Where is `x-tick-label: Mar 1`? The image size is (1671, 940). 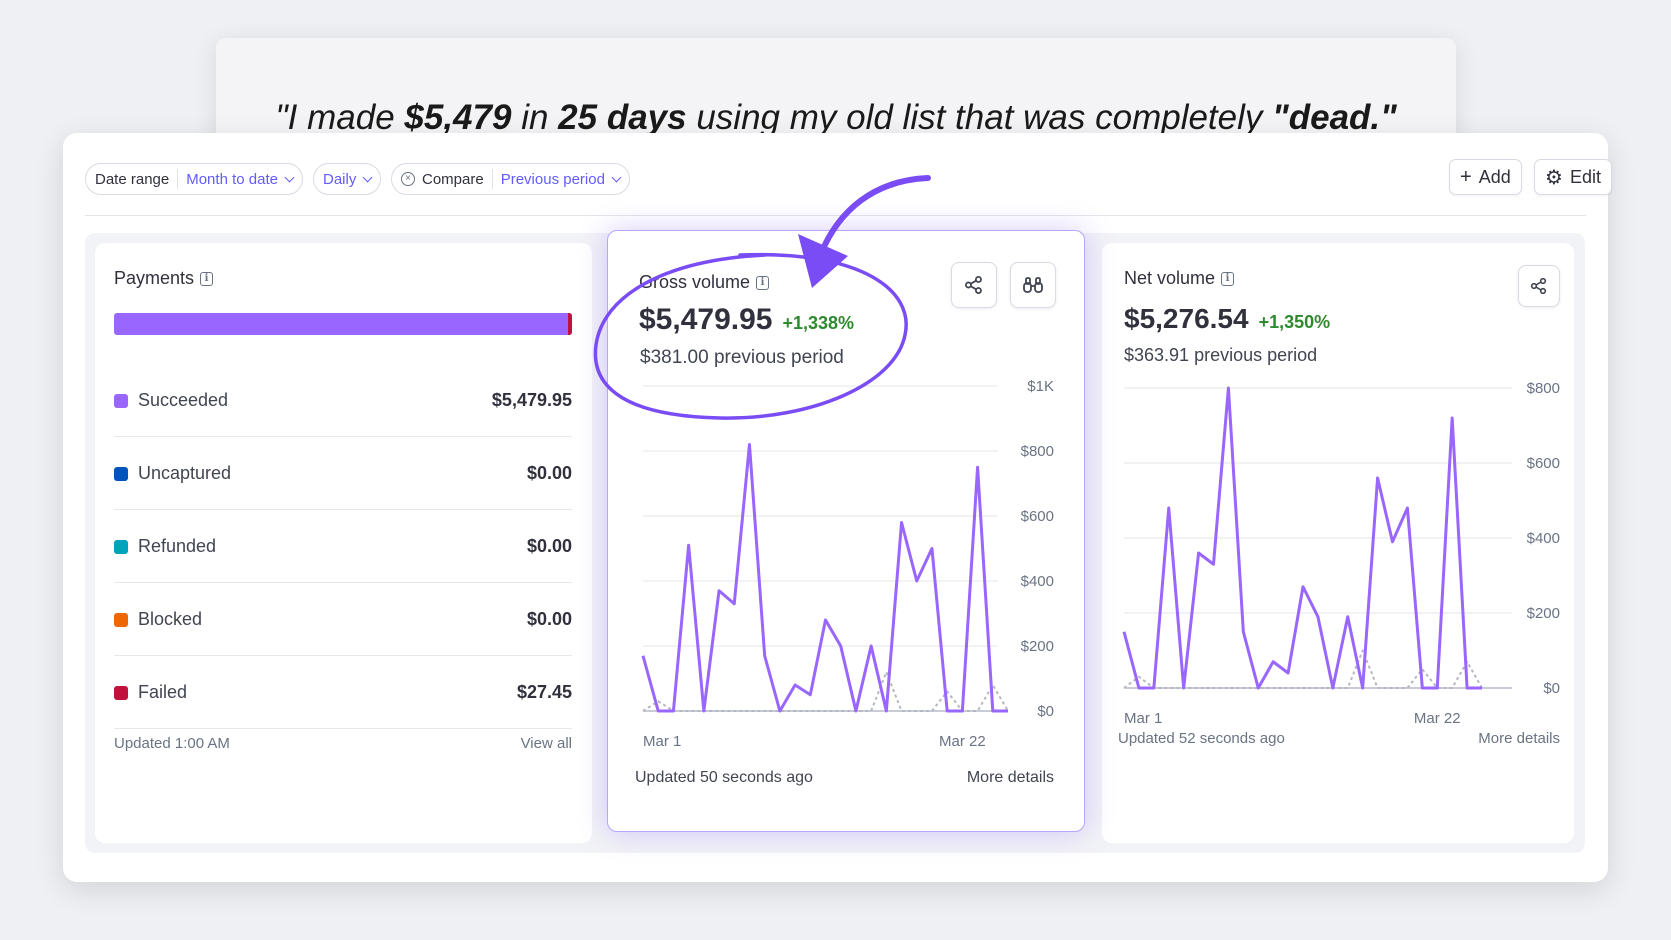 x-tick-label: Mar 1 is located at coordinates (662, 741).